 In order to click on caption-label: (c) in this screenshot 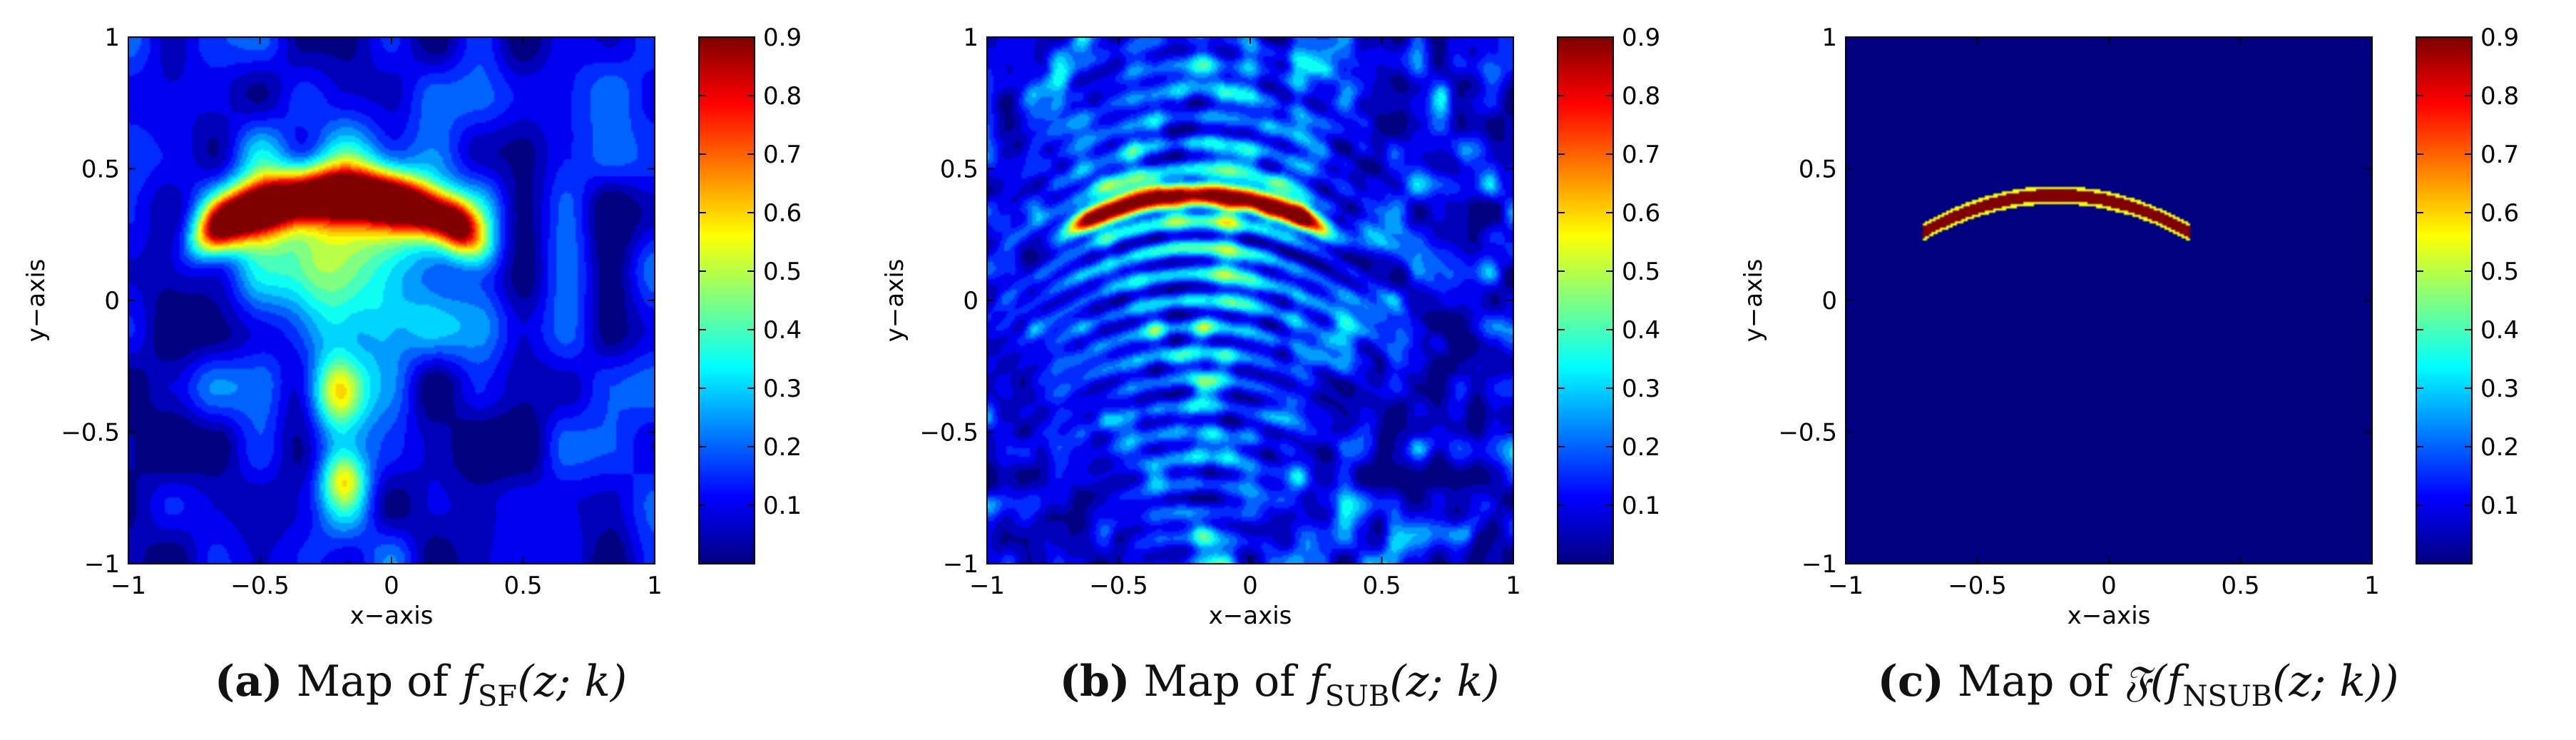, I will do `click(1910, 682)`.